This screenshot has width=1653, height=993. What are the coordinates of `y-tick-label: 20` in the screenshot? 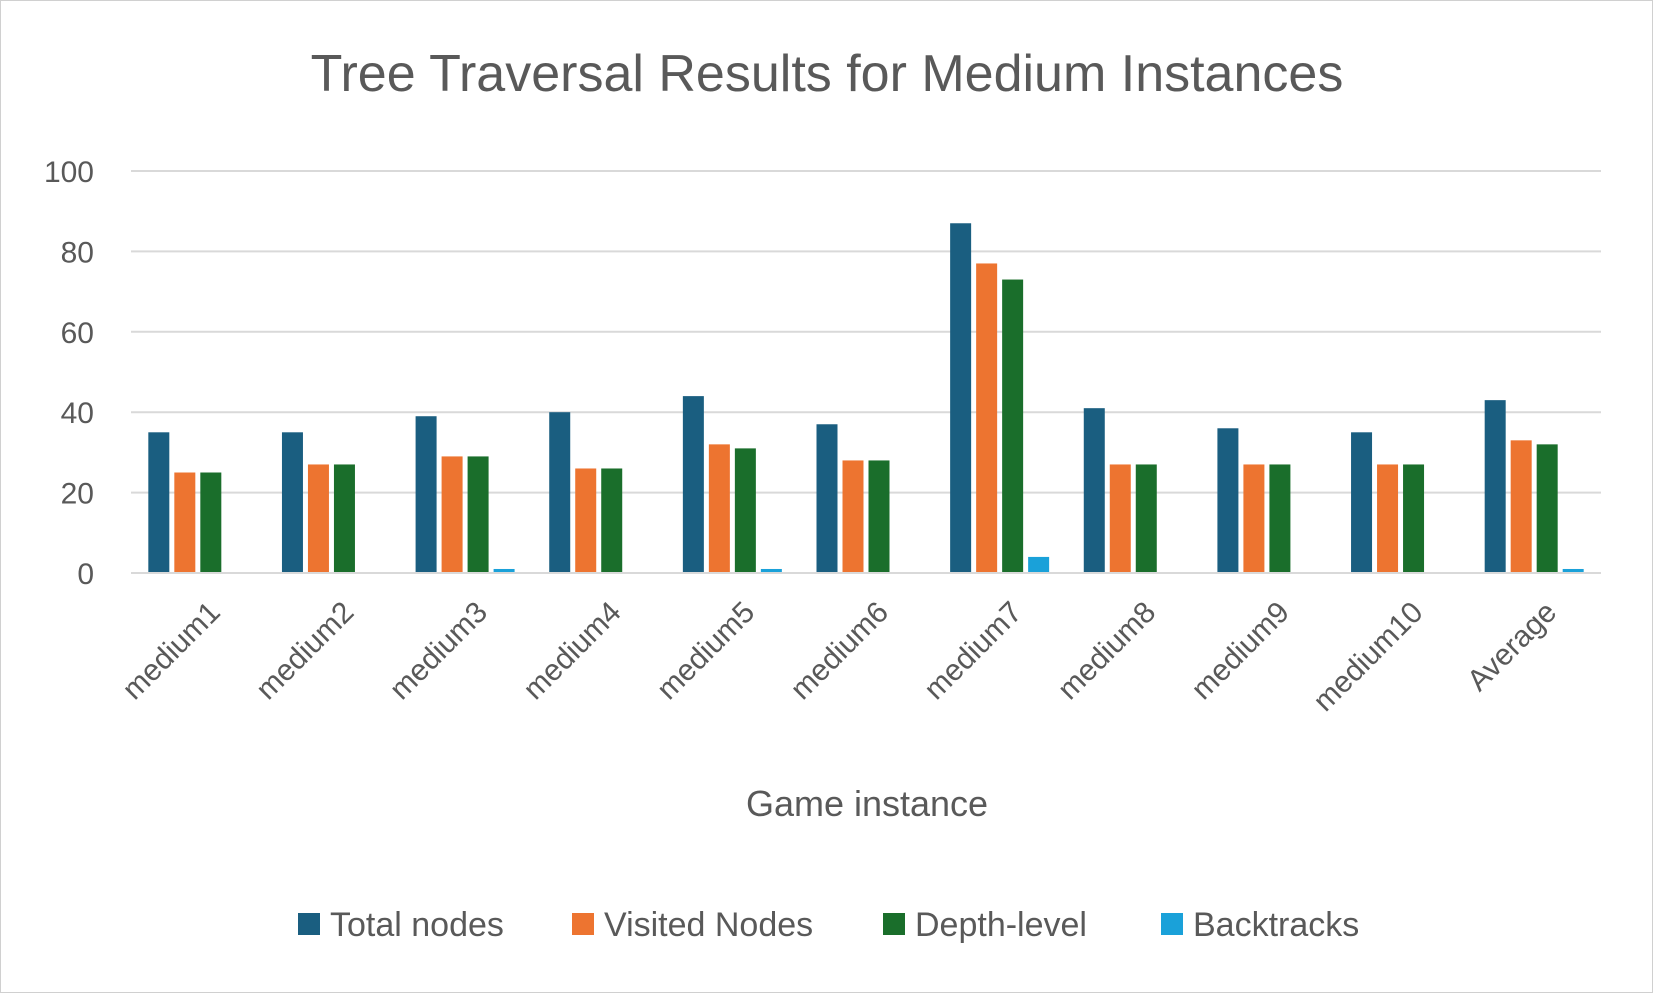 It's located at (77, 494).